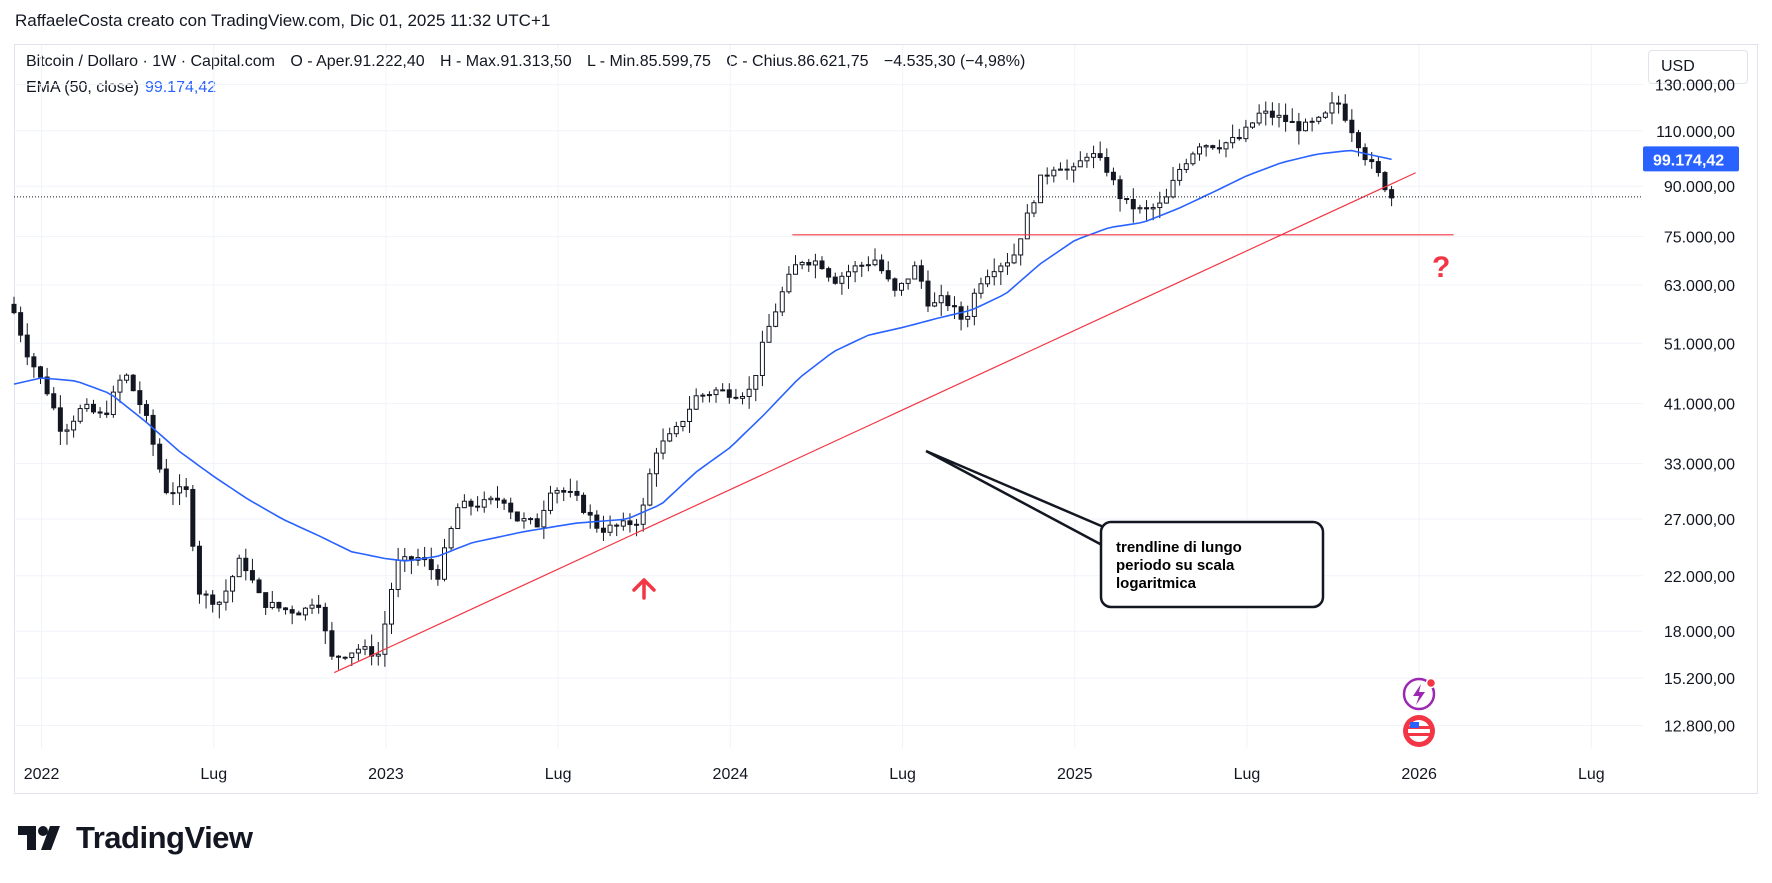 The height and width of the screenshot is (883, 1772). Describe the element at coordinates (954, 61) in the screenshot. I see `price-change: −4.535,30 (−4,98%)` at that location.